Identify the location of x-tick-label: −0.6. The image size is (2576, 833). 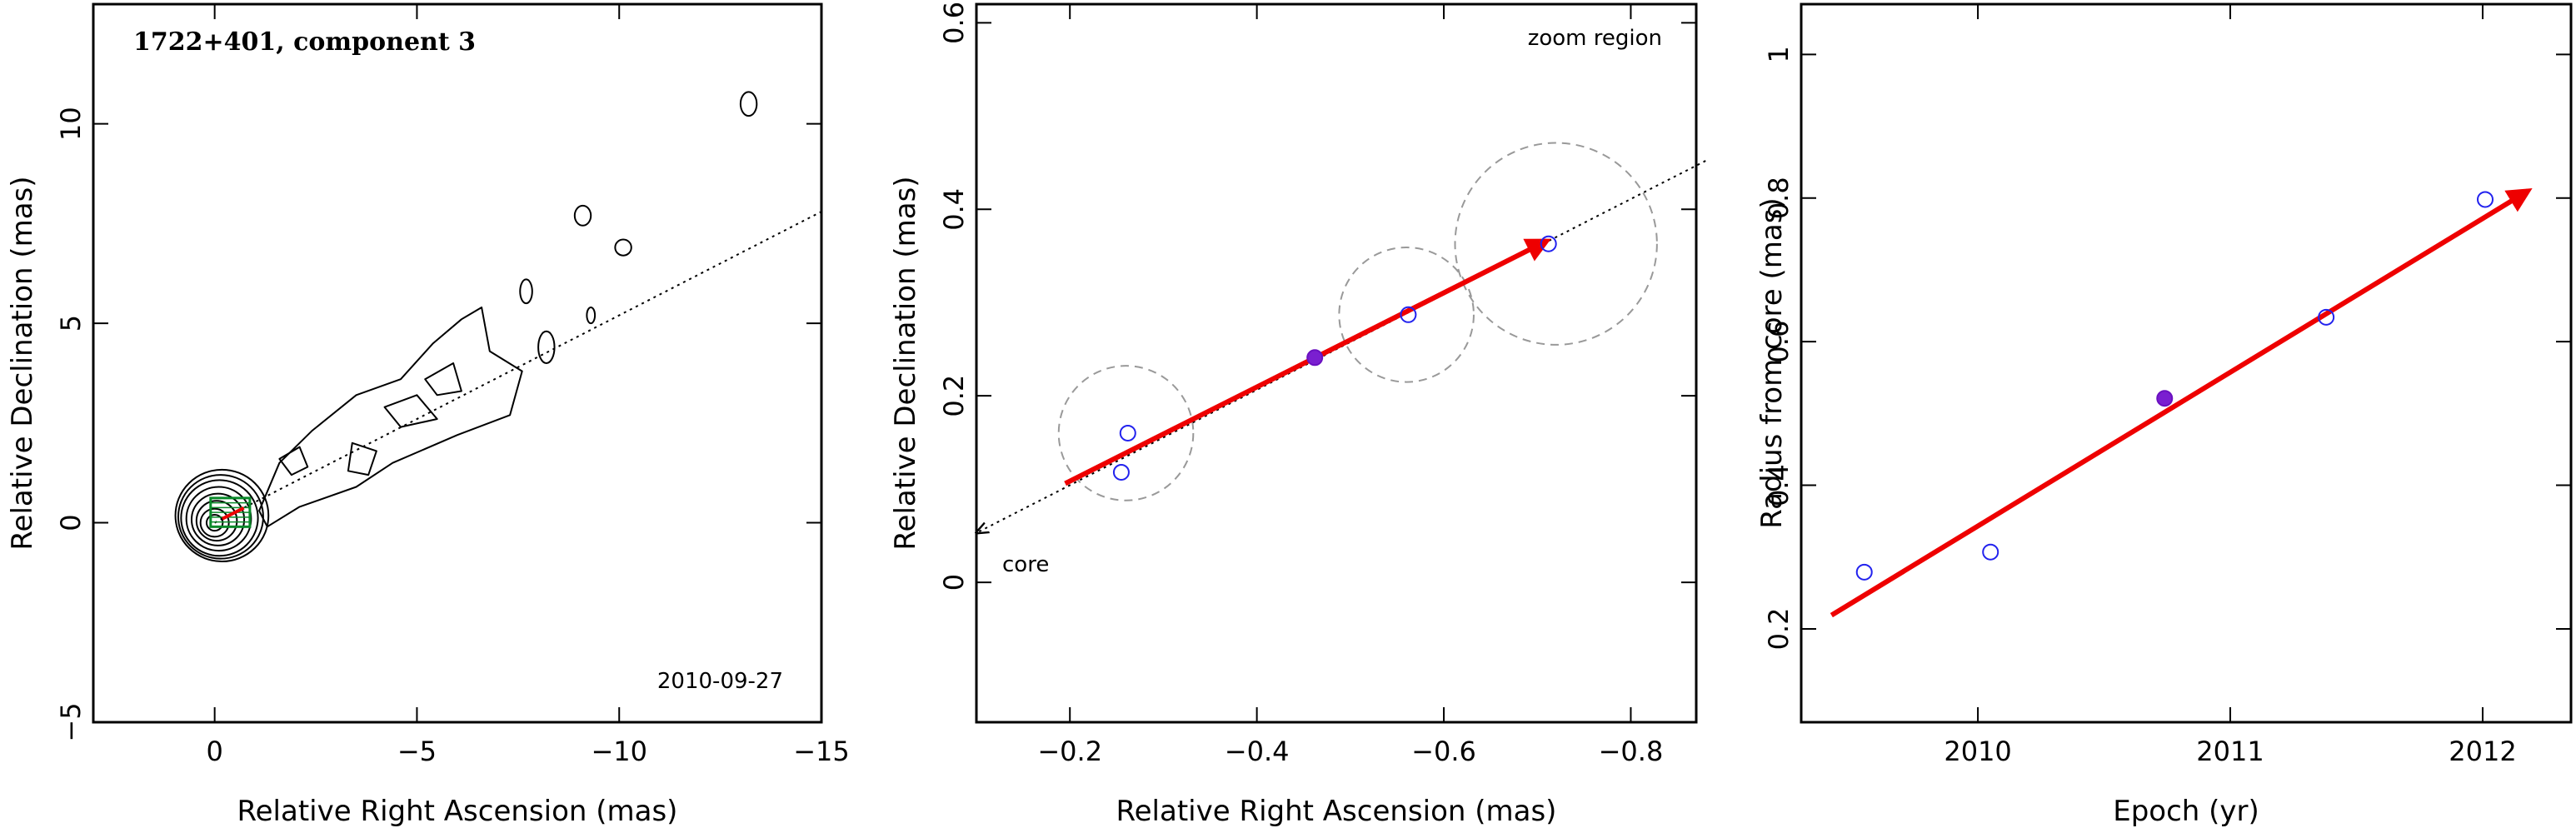
(1443, 751).